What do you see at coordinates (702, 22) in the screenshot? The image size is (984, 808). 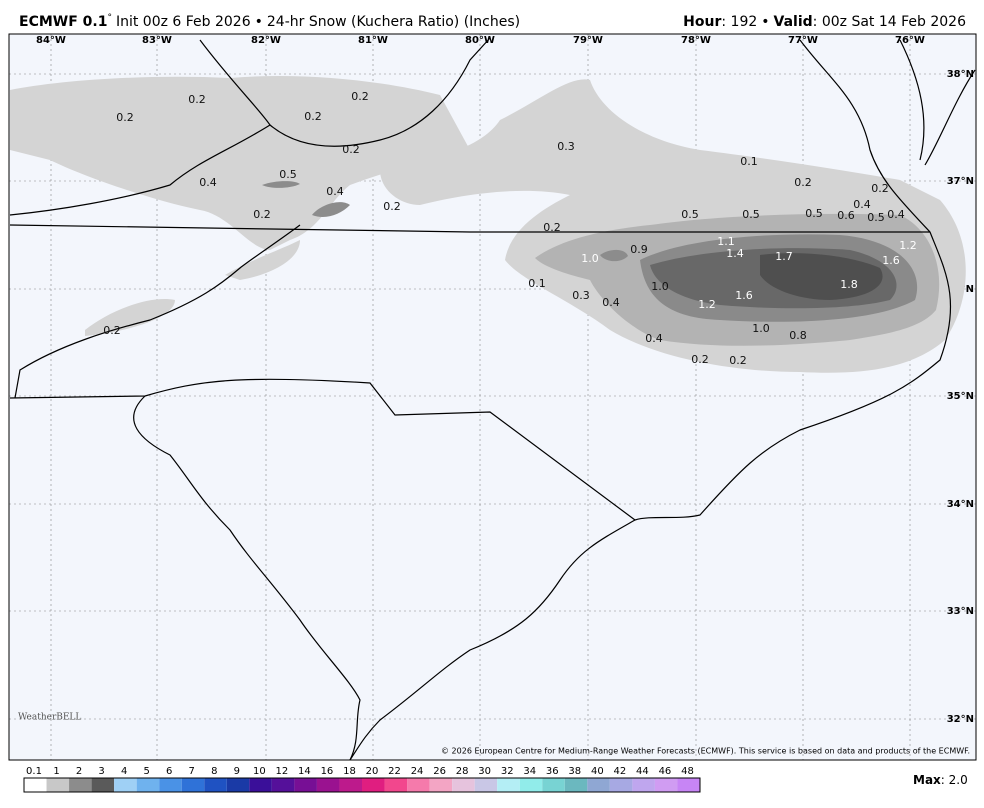 I see `hour-label: Hour` at bounding box center [702, 22].